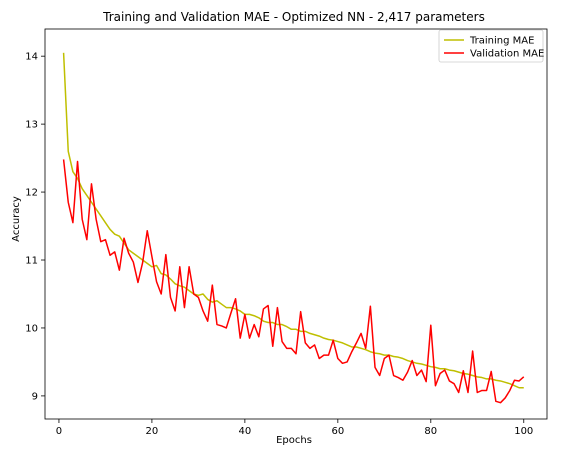 The image size is (583, 461). What do you see at coordinates (59, 431) in the screenshot?
I see `x-tick-label: 0` at bounding box center [59, 431].